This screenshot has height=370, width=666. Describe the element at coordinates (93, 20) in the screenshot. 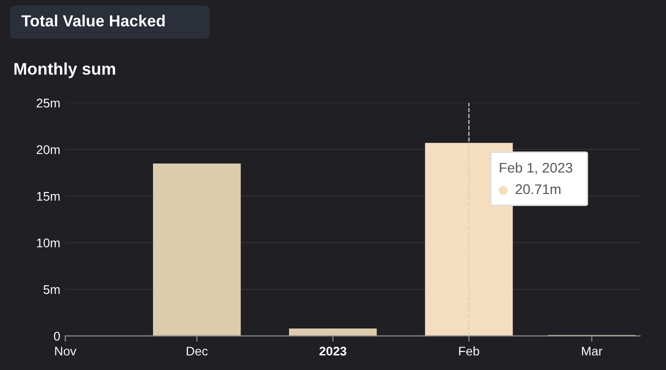

I see `chart-title: Total Value Hacked` at that location.